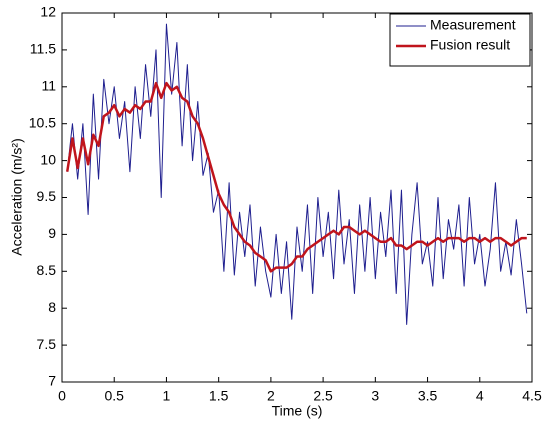  What do you see at coordinates (48, 159) in the screenshot?
I see `y-tick-label: 10` at bounding box center [48, 159].